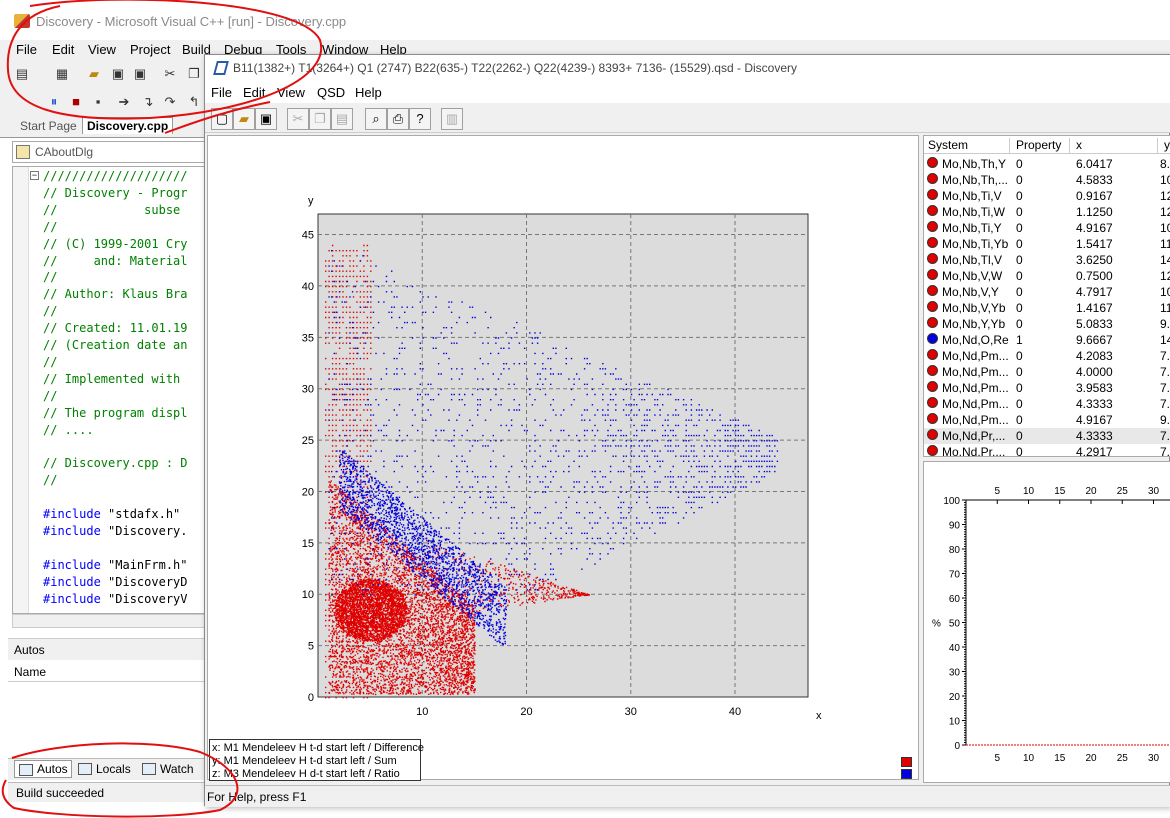 The width and height of the screenshot is (1170, 818). What do you see at coordinates (150, 49) in the screenshot?
I see `vc-menu-project: Project` at bounding box center [150, 49].